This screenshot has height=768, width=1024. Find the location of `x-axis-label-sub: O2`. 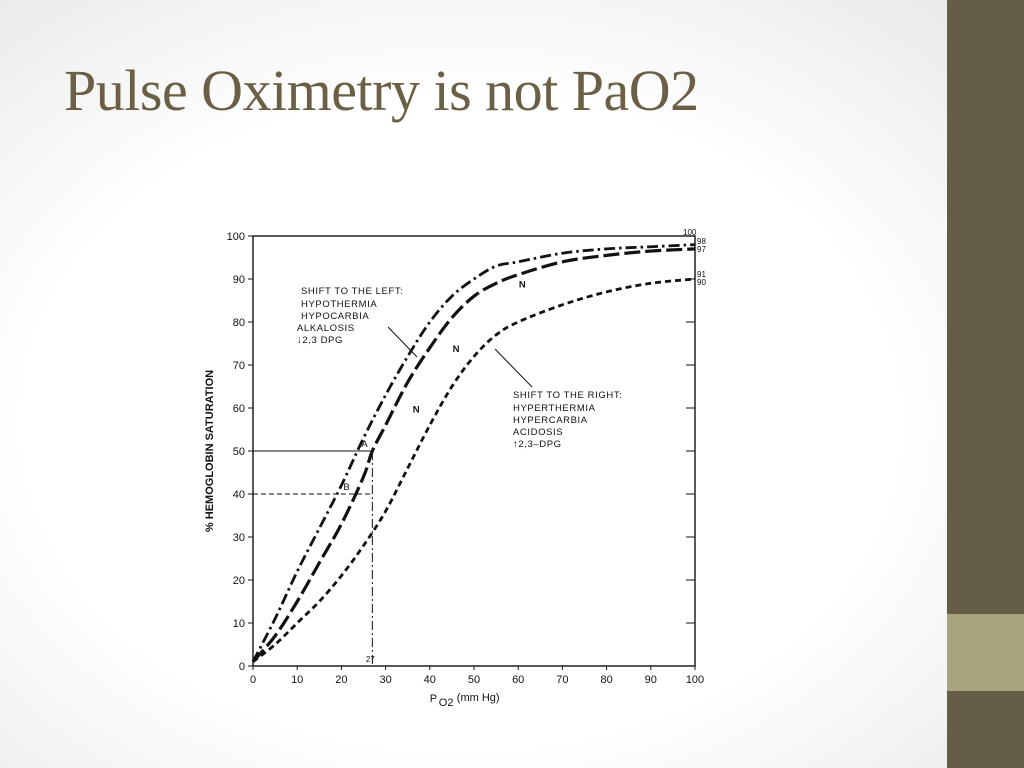

x-axis-label-sub: O2 is located at coordinates (446, 703).